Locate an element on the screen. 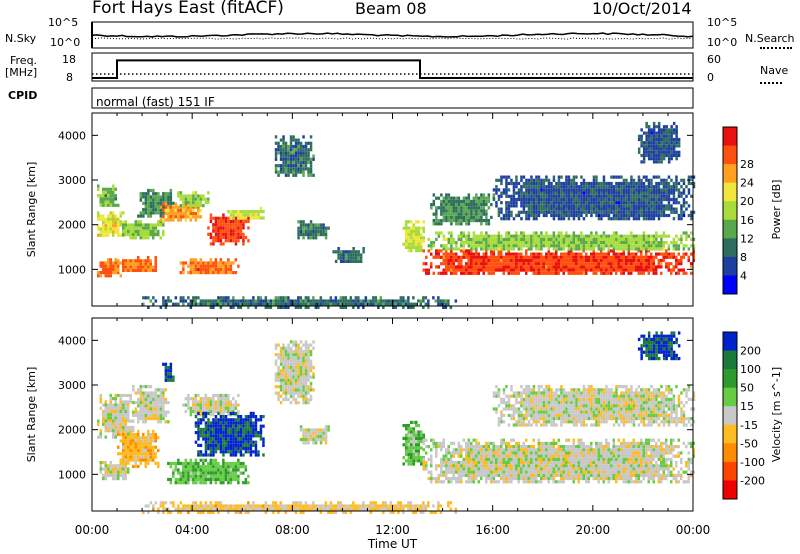  power-colorbar-tick: 12 is located at coordinates (747, 238).